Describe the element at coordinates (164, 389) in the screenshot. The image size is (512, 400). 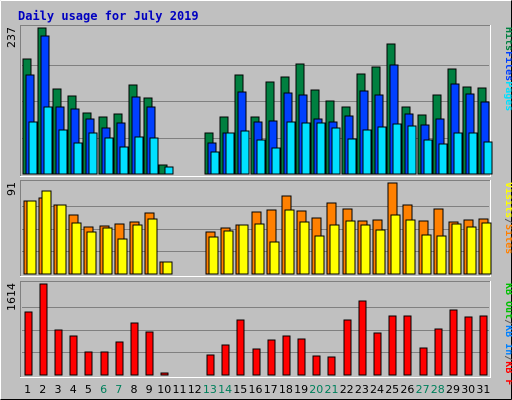
I see `day-label: 10` at that location.